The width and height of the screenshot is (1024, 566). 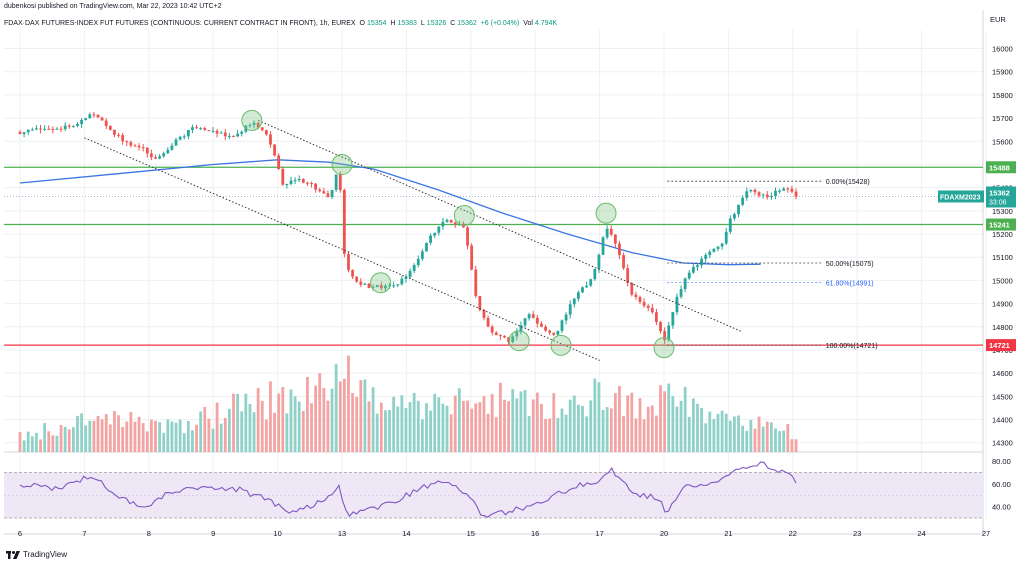 I want to click on tradingview-logo: TradingView, so click(x=36, y=554).